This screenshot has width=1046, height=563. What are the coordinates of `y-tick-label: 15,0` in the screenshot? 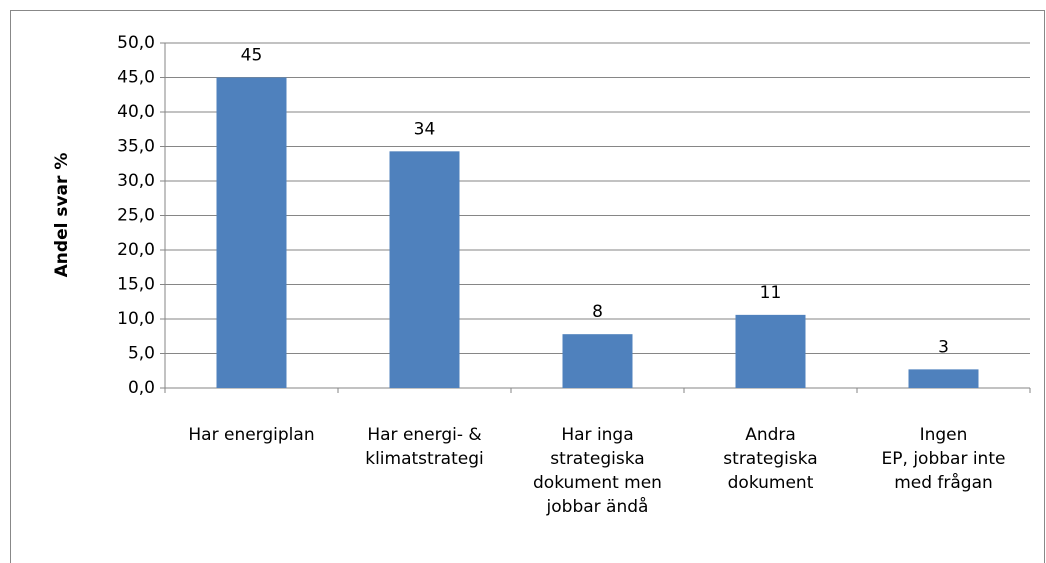 It's located at (136, 285).